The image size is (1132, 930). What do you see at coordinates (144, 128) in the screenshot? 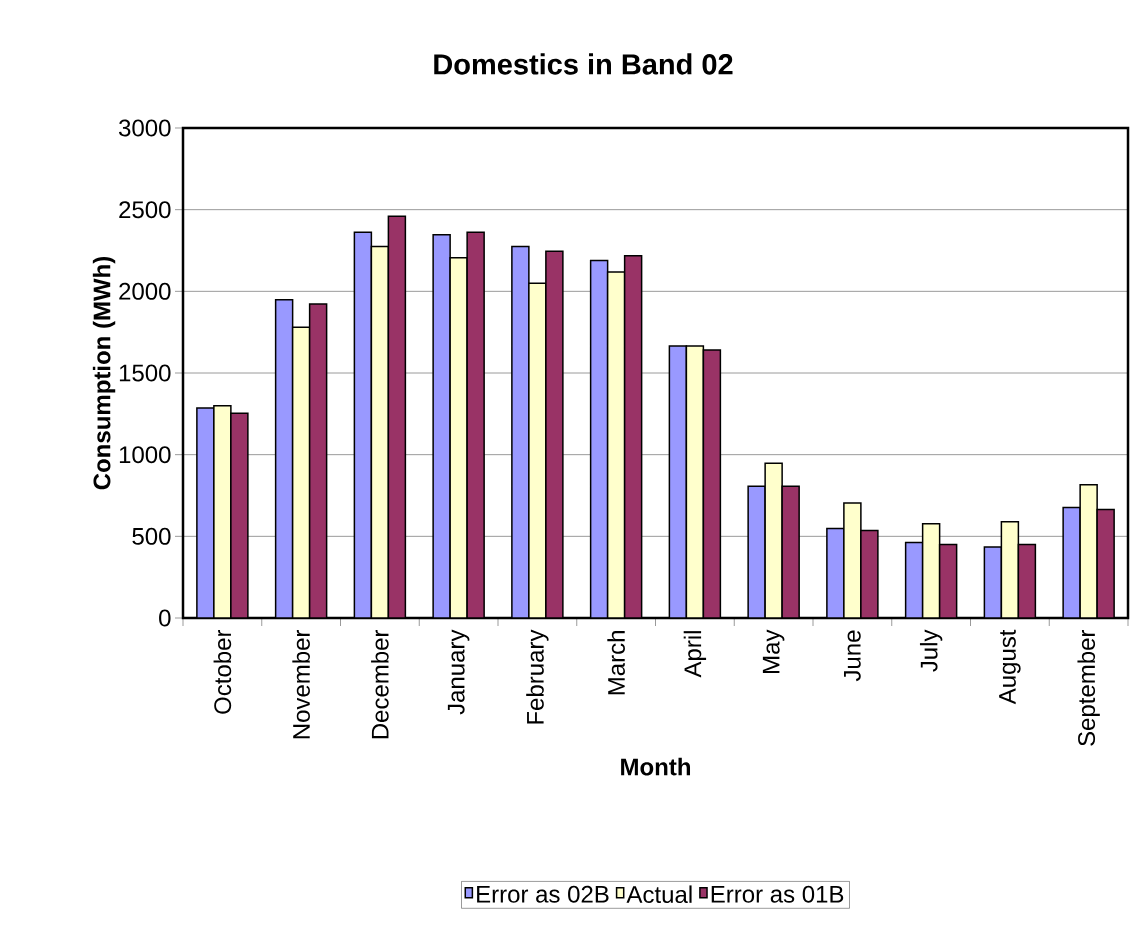
I see `y-tick-label: 3000` at bounding box center [144, 128].